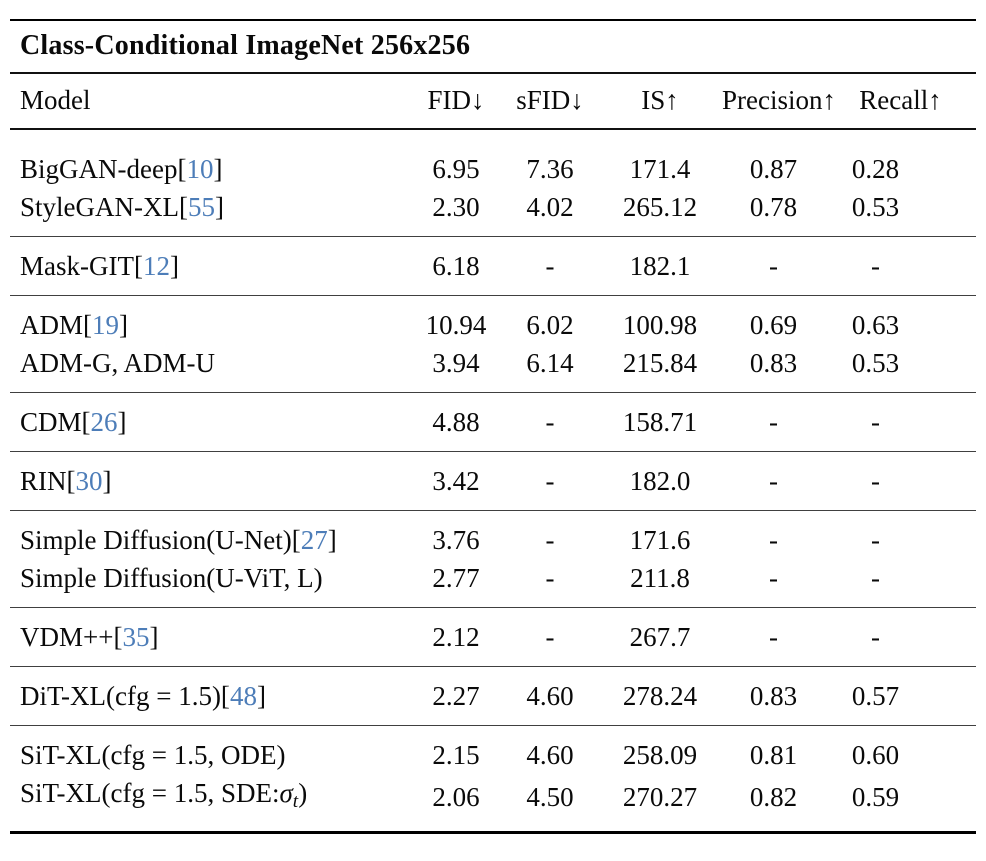  Describe the element at coordinates (210, 320) in the screenshot. I see `model-name-cell: ADM[19]` at that location.